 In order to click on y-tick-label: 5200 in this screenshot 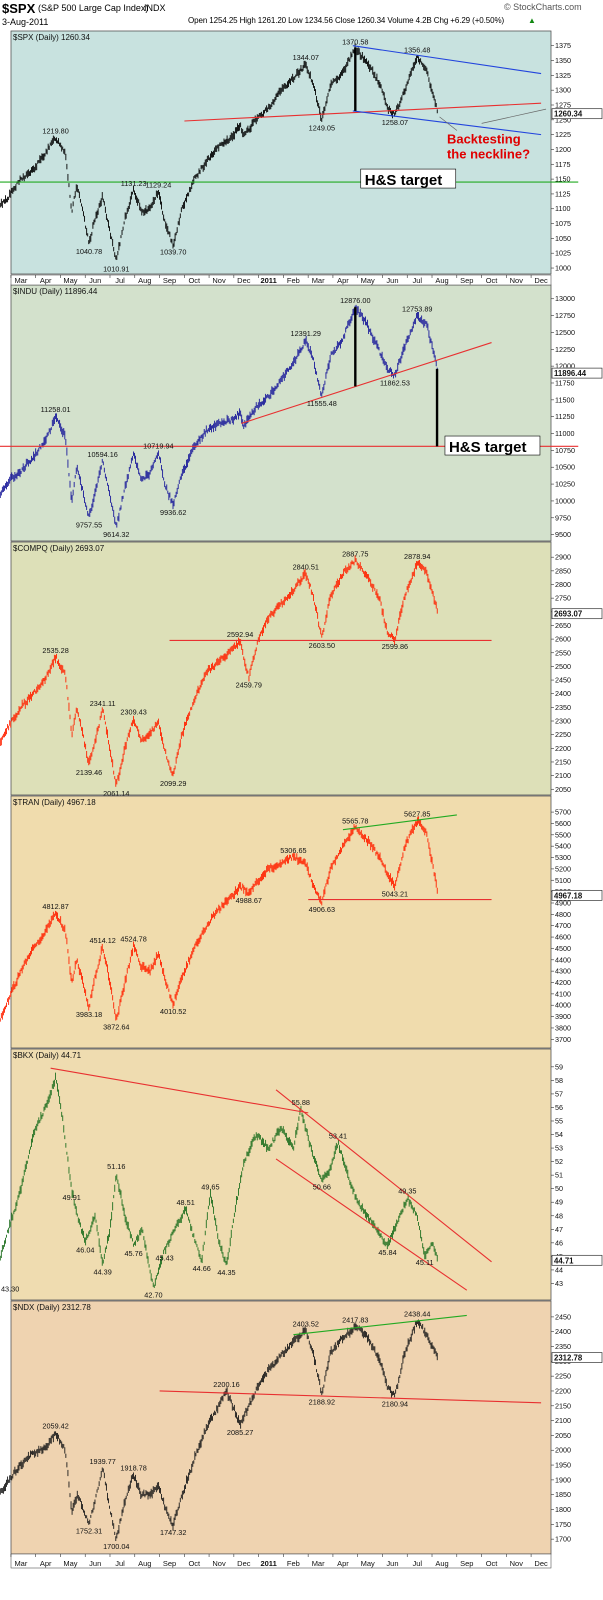, I will do `click(563, 868)`.